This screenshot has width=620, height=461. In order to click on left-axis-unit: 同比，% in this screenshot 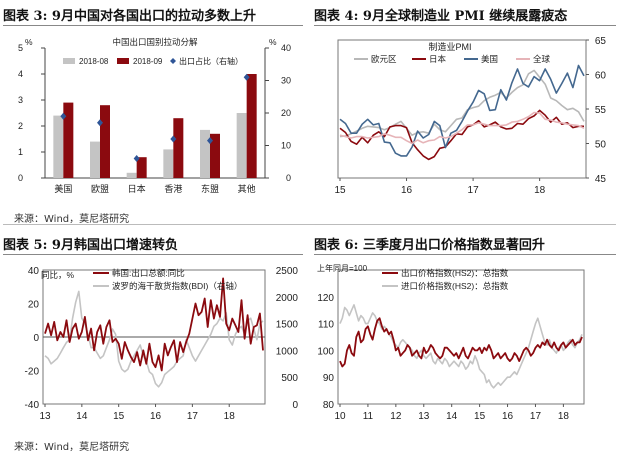, I will do `click(58, 275)`.